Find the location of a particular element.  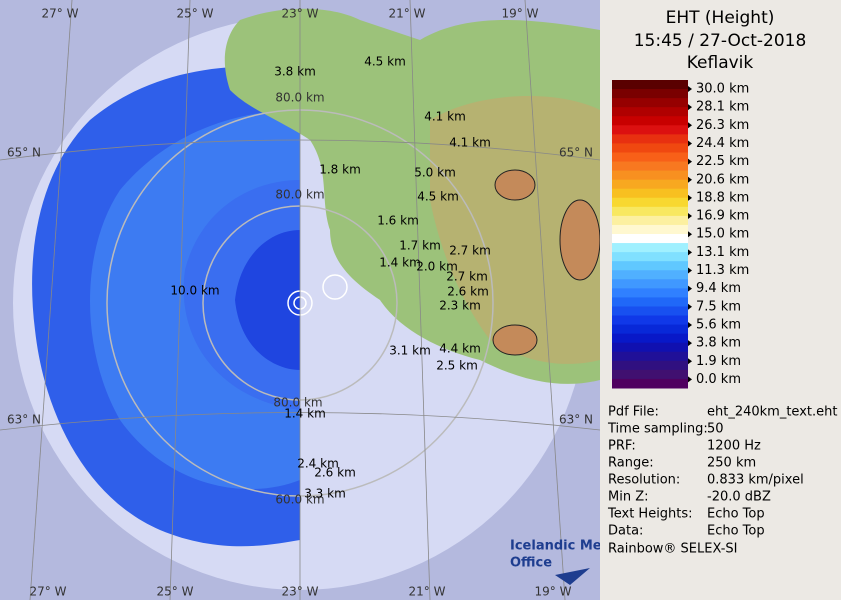

height-label: 10.0 km is located at coordinates (194, 291).